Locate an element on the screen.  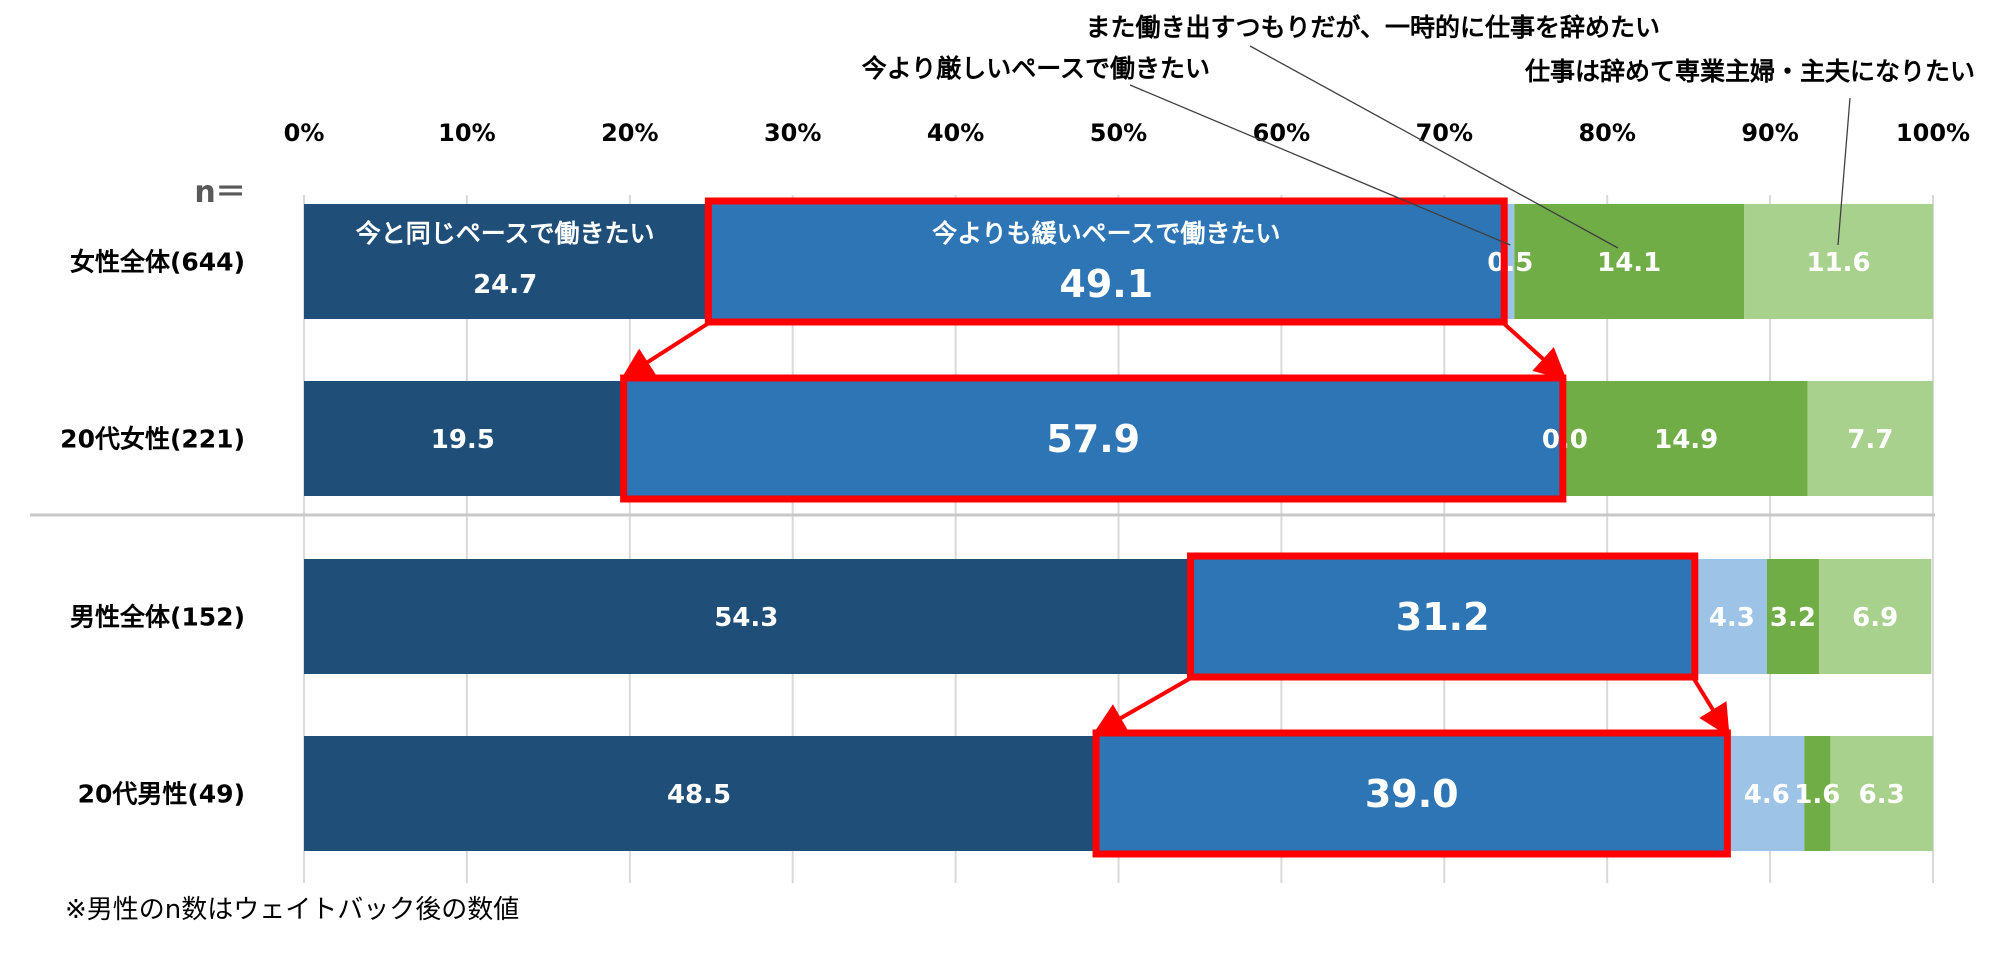
data-label: 0.5 is located at coordinates (1510, 263).